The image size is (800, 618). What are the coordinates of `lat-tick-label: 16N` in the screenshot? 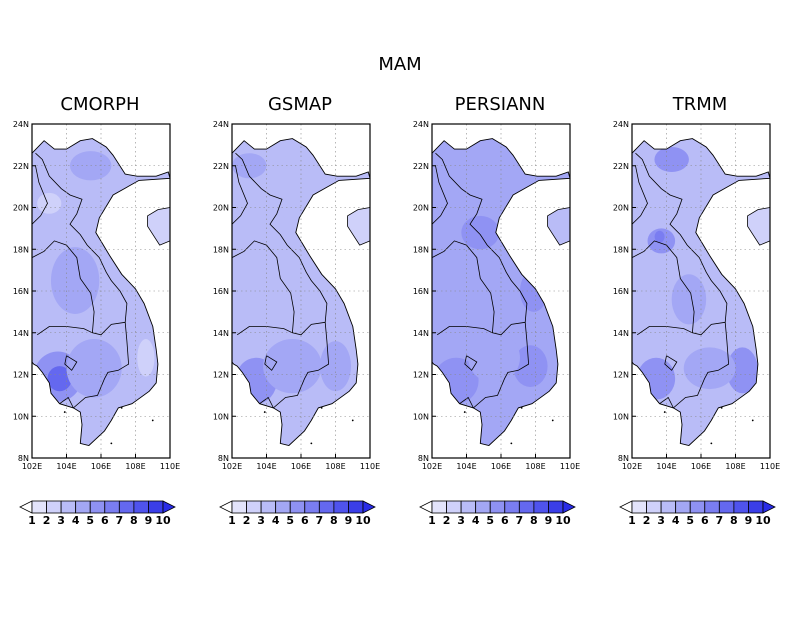 It's located at (621, 291).